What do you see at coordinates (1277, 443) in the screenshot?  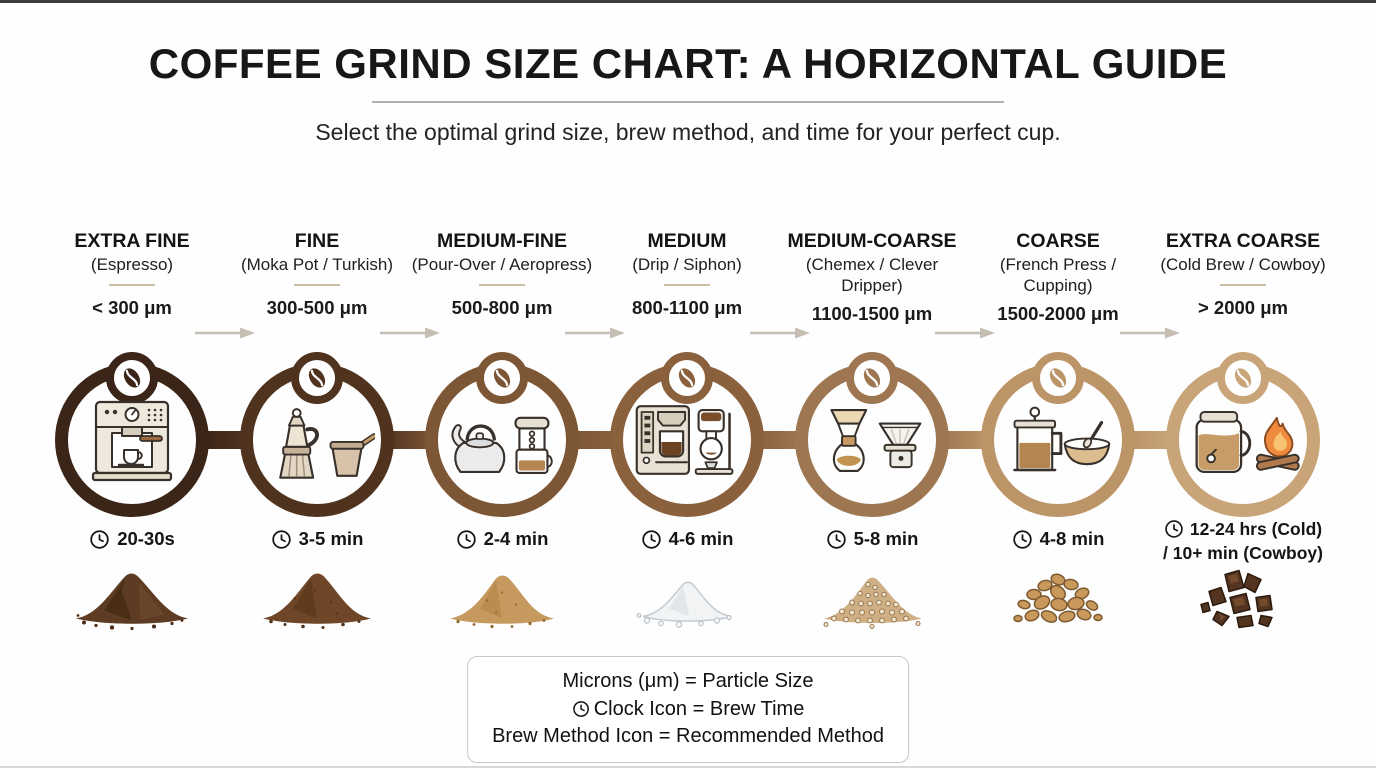 I see `campfire-icon` at bounding box center [1277, 443].